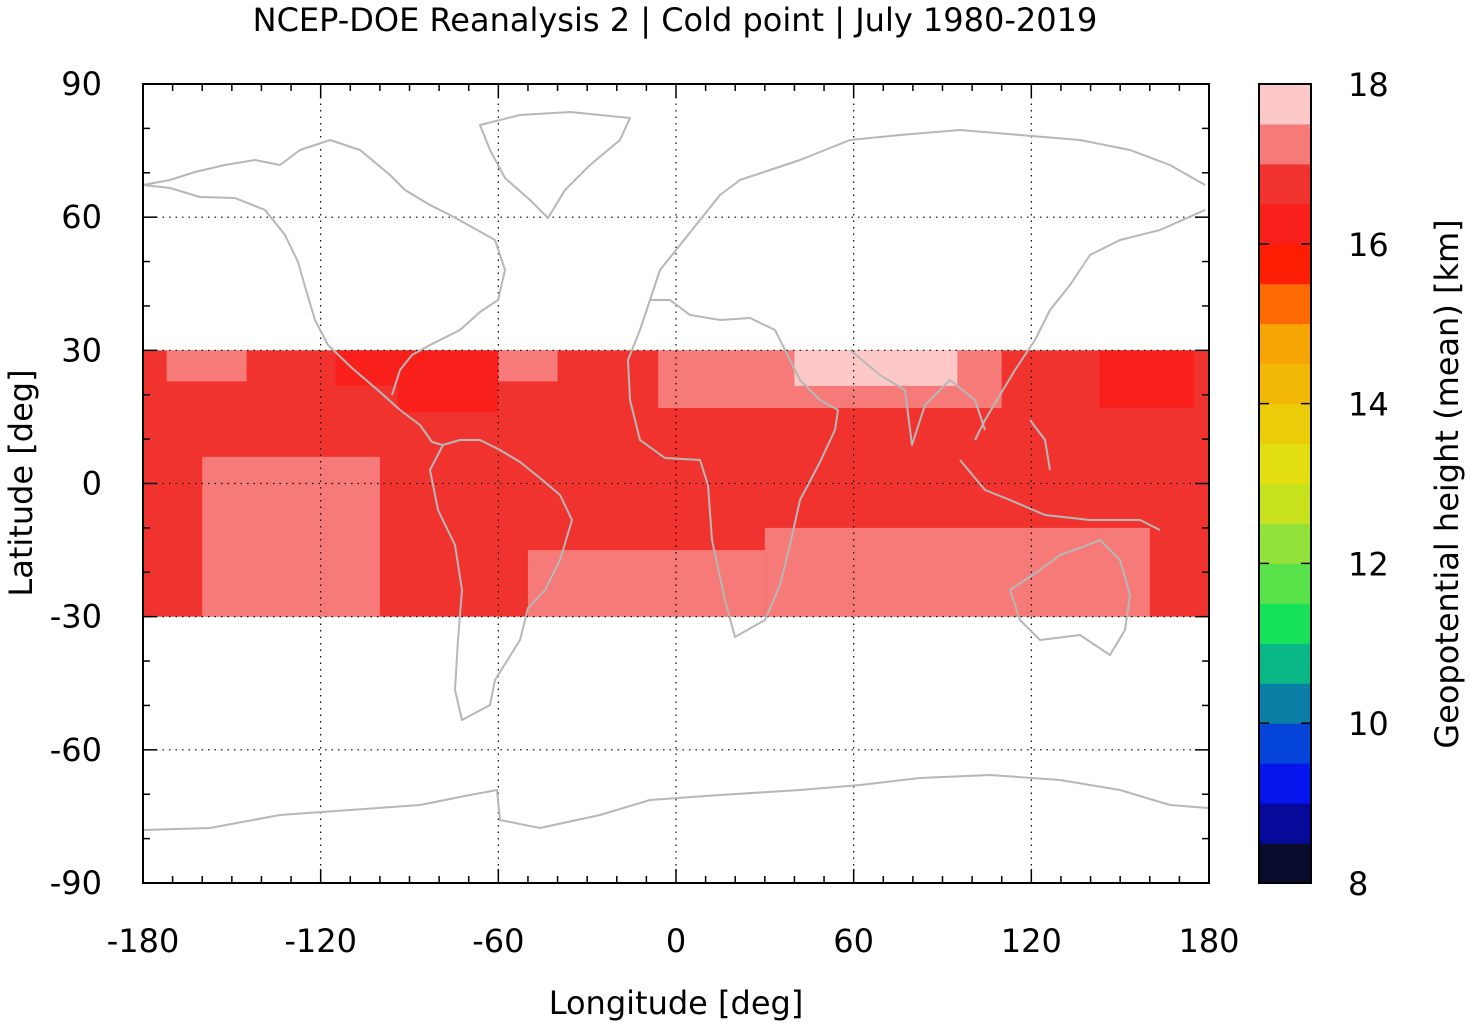  I want to click on colorbar, so click(1285, 484).